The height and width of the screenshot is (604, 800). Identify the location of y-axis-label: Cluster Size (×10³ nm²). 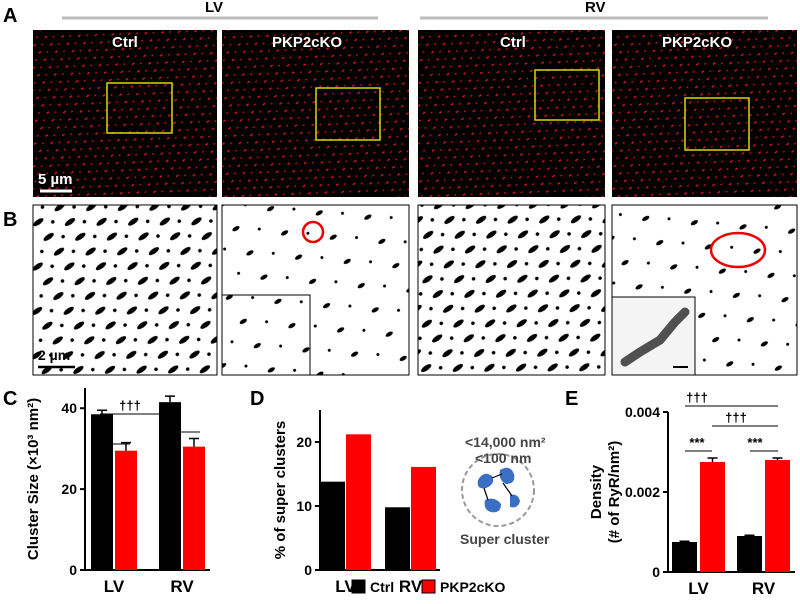
(33, 479).